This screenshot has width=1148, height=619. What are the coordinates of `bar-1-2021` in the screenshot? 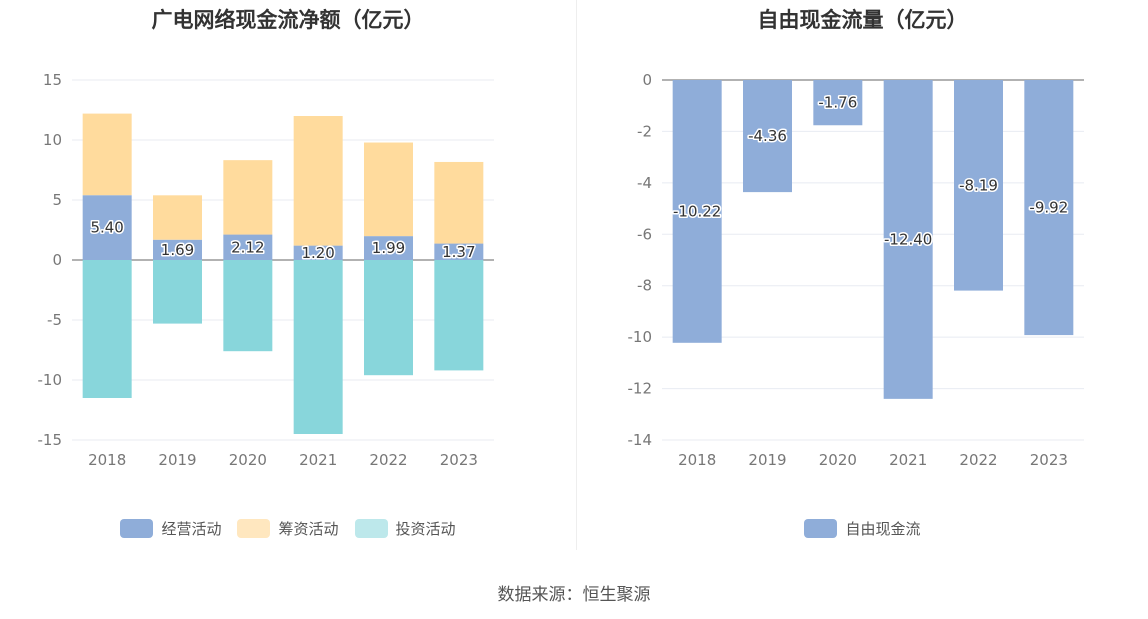 It's located at (318, 181).